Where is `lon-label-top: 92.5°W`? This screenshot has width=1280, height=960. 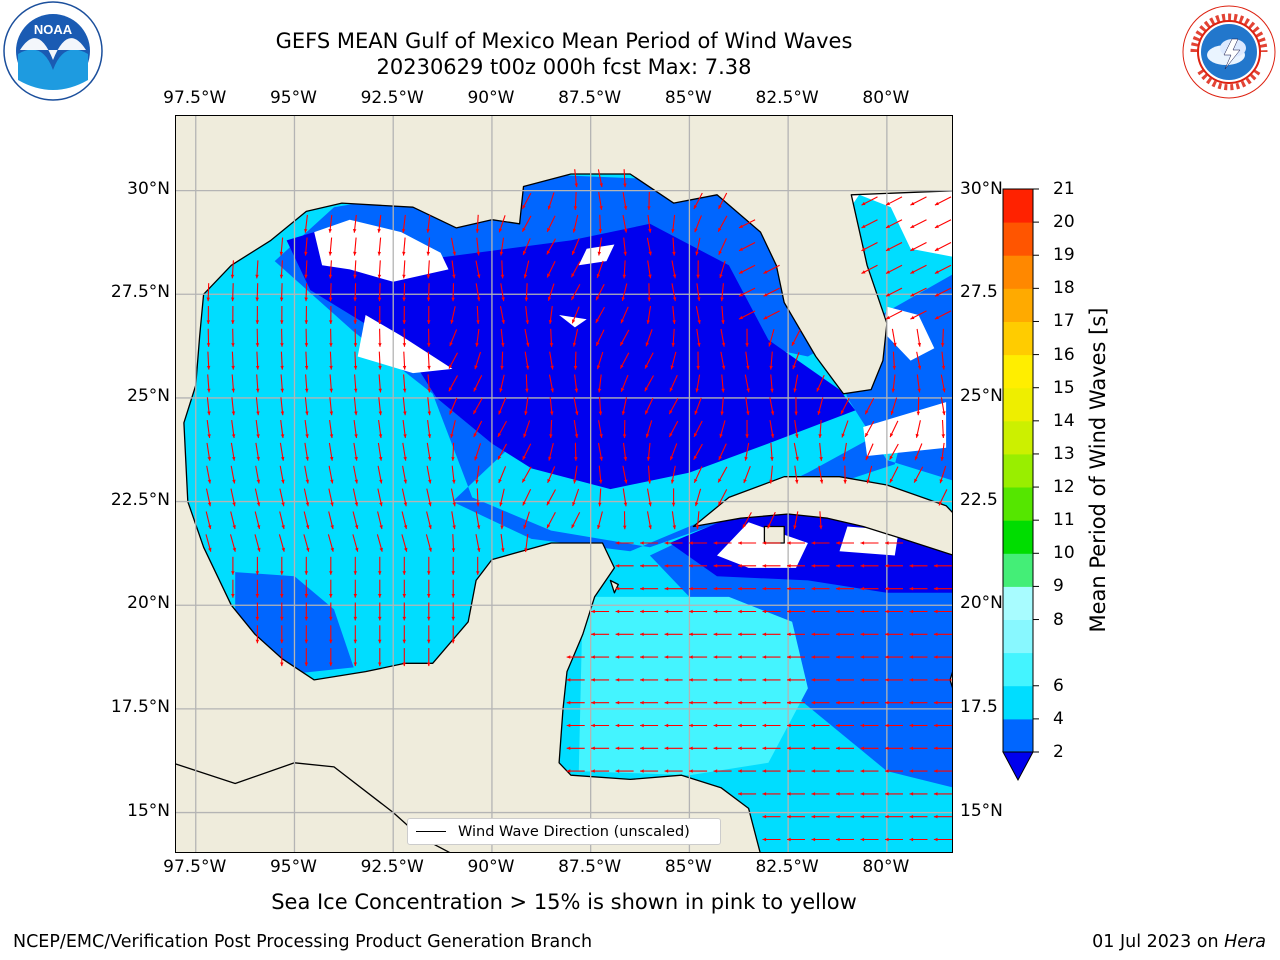
lon-label-top: 92.5°W is located at coordinates (392, 98).